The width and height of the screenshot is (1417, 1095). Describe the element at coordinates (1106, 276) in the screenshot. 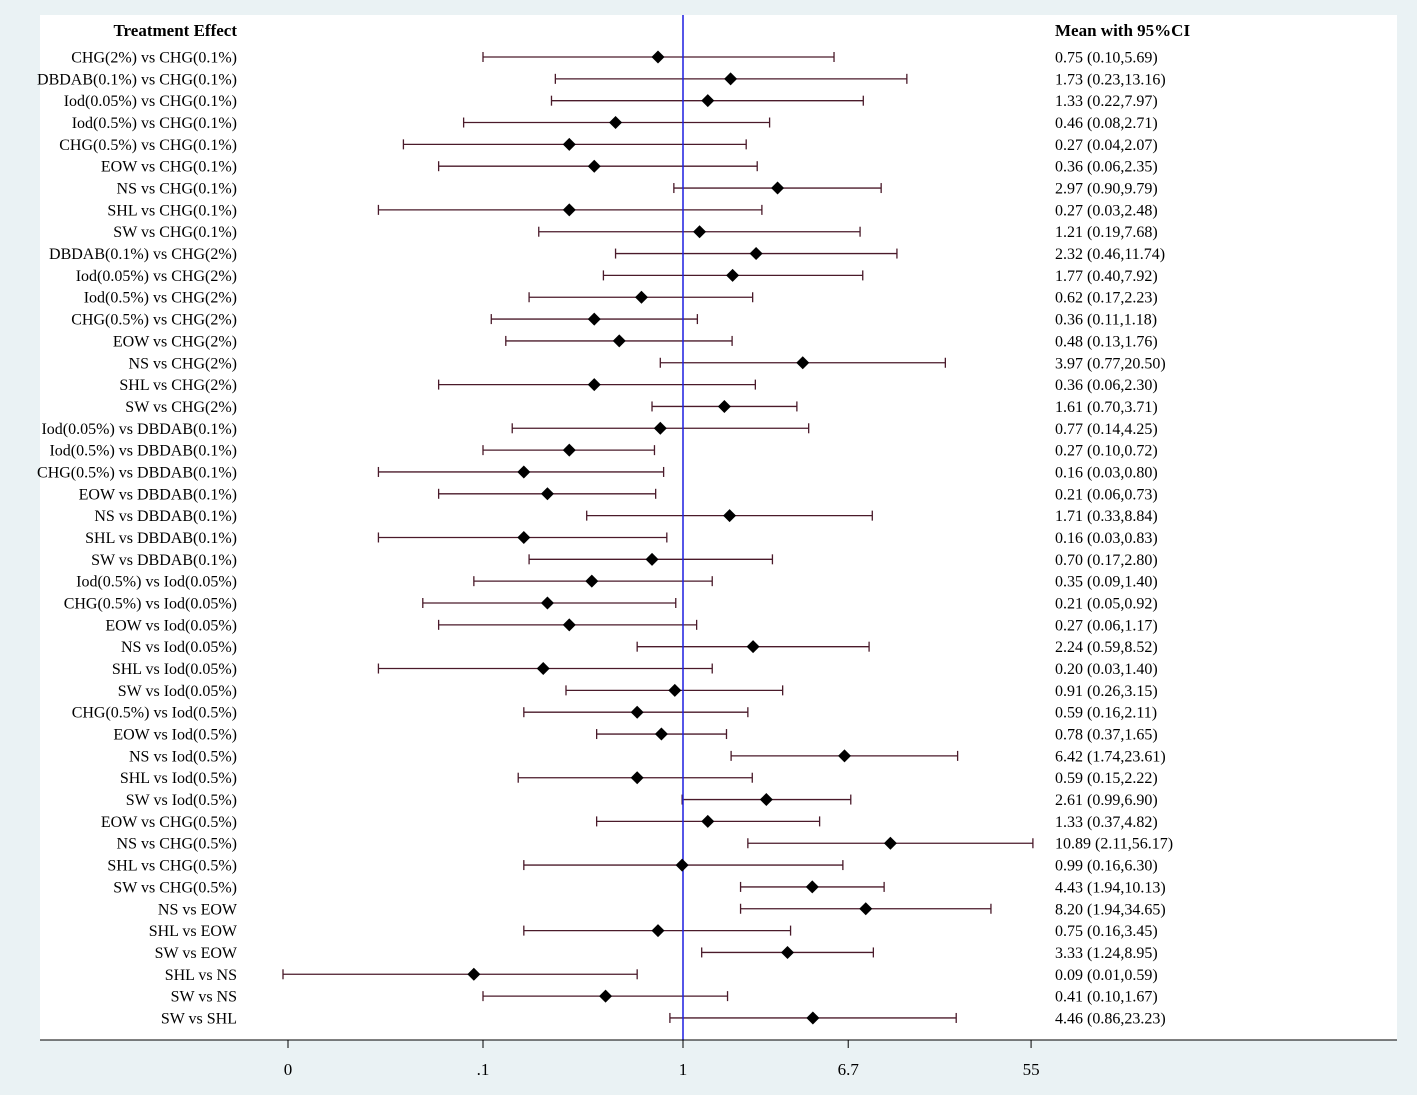

I see `row-value: 1.77 (0.40,7.92)` at that location.